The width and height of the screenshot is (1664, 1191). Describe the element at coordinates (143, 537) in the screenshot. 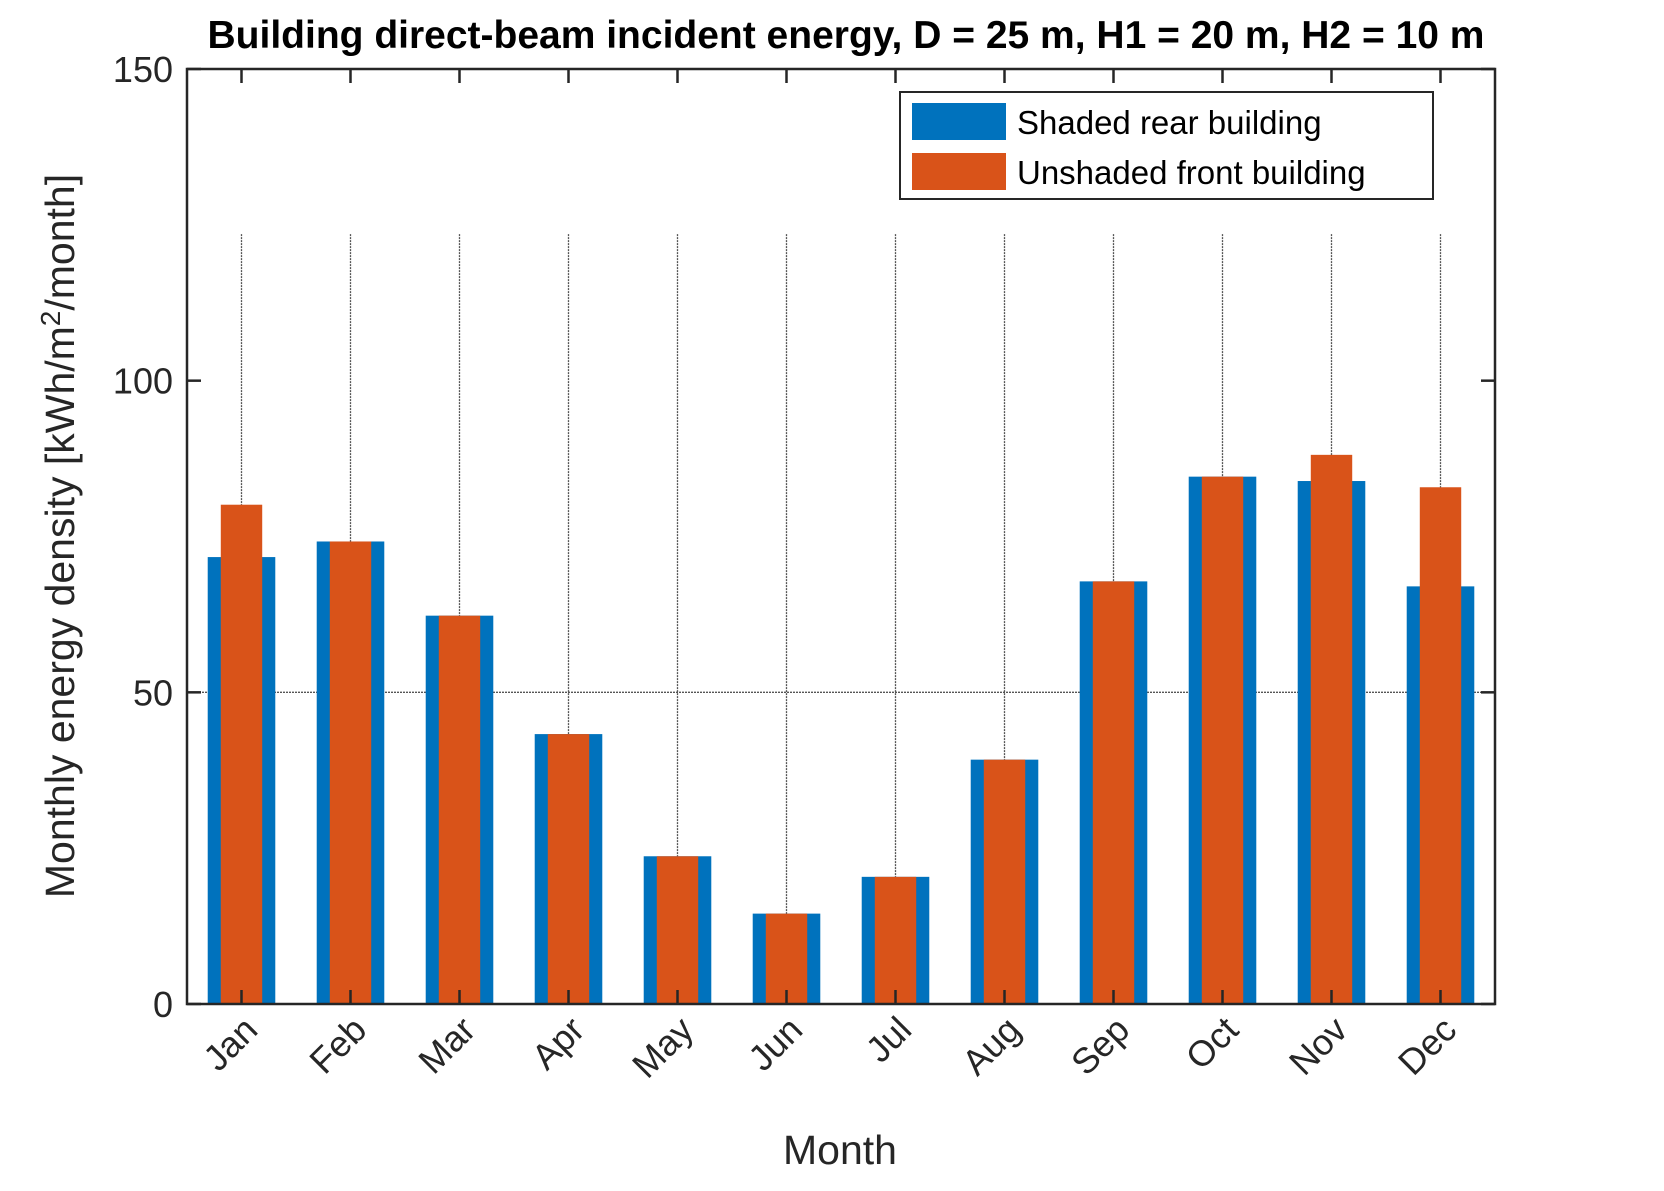

I see `y-tick-labels: 0 50 100 150` at that location.